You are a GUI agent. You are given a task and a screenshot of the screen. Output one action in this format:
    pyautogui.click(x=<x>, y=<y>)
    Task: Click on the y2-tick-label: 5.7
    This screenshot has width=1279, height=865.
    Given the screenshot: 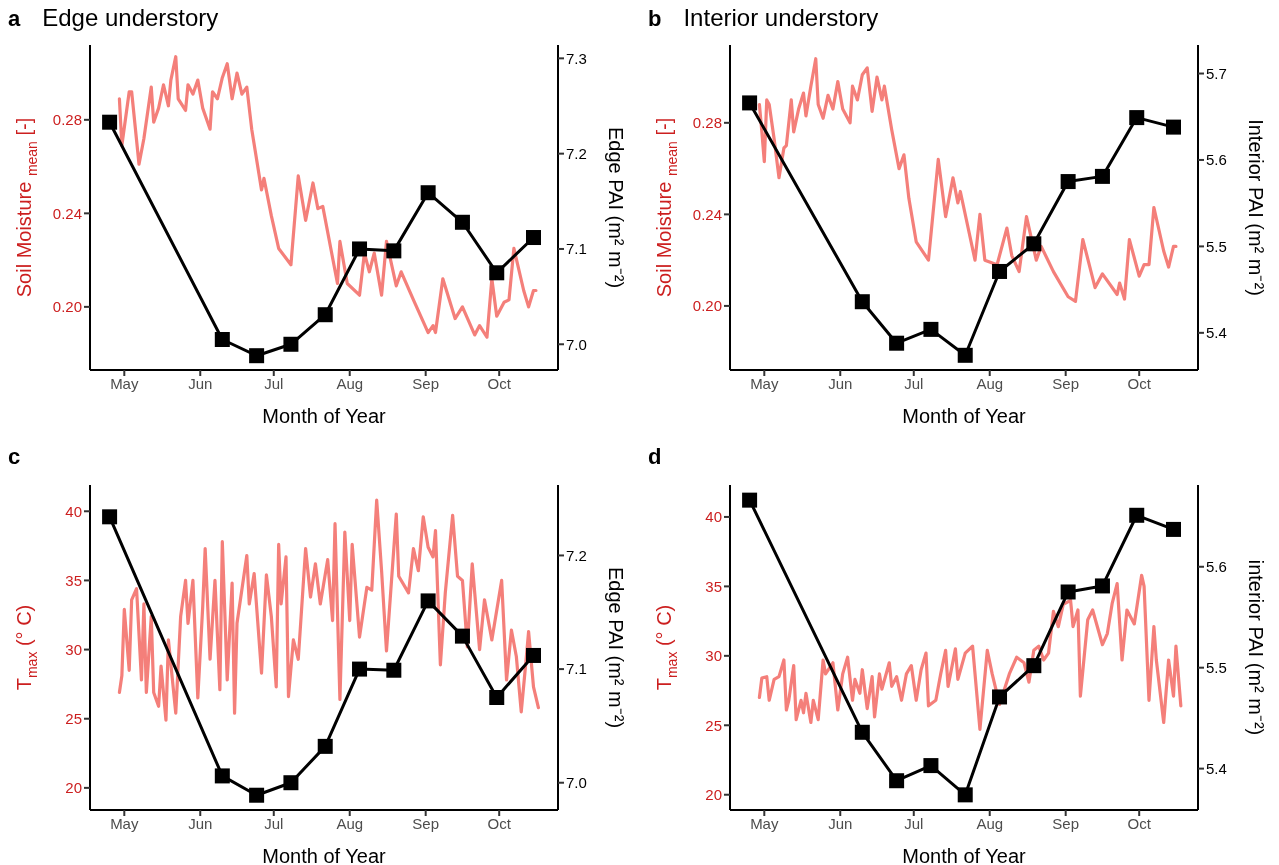 What is the action you would take?
    pyautogui.click(x=1216, y=73)
    